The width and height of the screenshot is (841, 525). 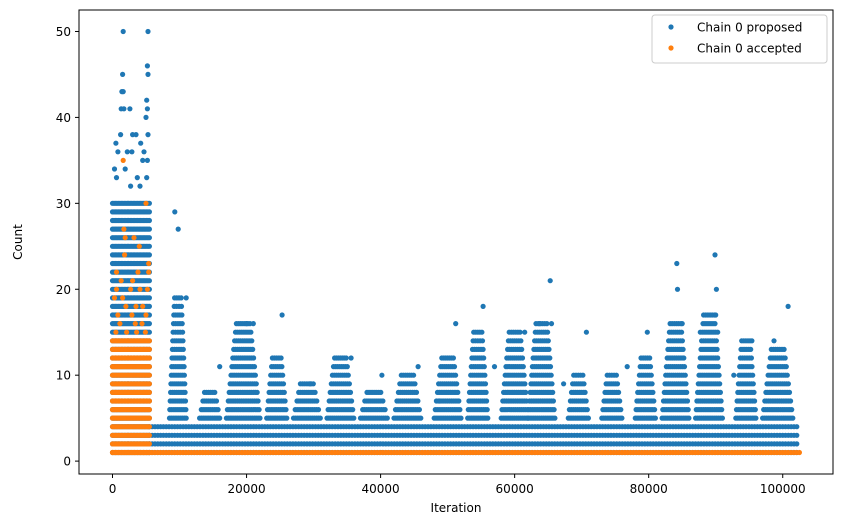 I want to click on legend: Chain 0 proposed Chain 0 accepted, so click(x=739, y=39).